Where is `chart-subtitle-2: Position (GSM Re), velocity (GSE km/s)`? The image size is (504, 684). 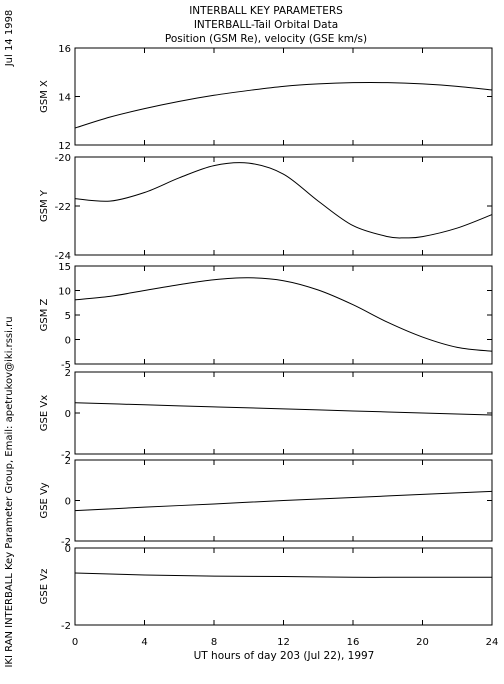
chart-subtitle-2: Position (GSM Re), velocity (GSE km/s) is located at coordinates (266, 39).